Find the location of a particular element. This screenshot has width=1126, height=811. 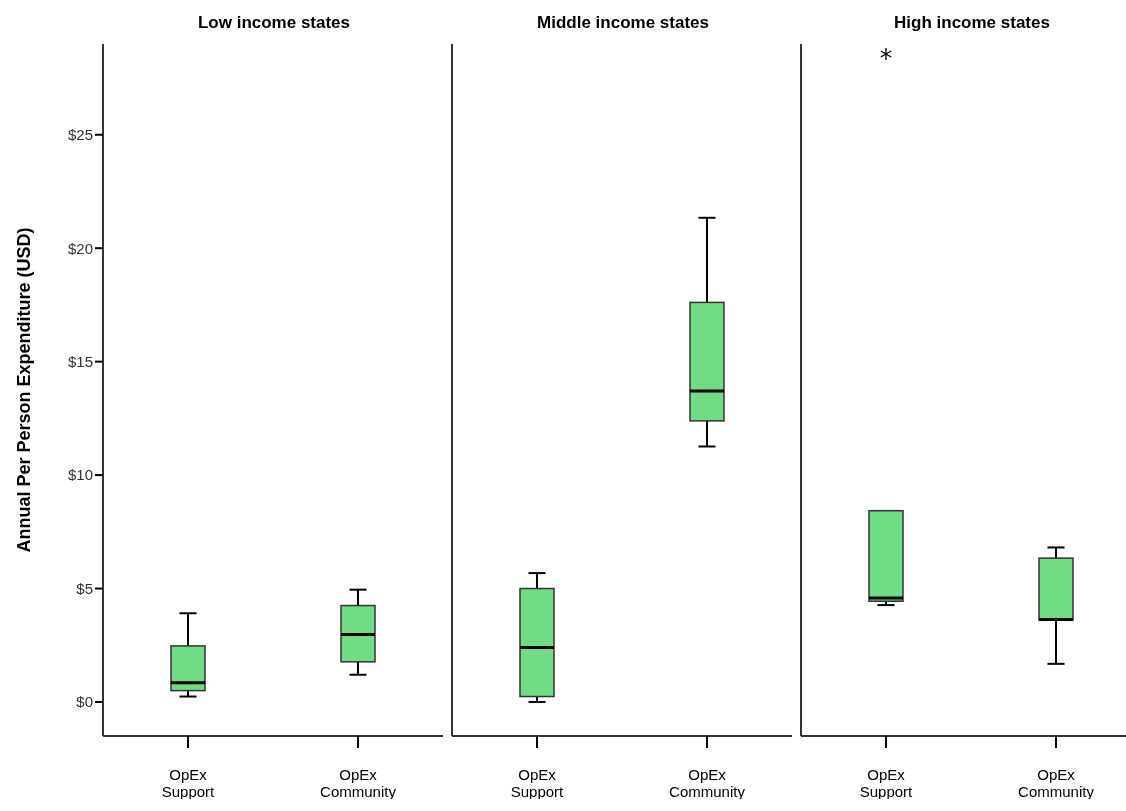

chart-title: High income states is located at coordinates (972, 23).